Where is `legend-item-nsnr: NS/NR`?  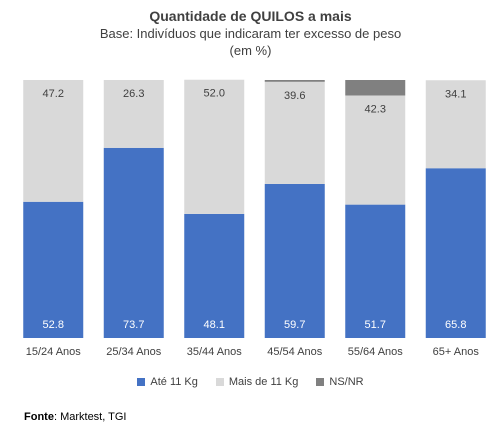
legend-item-nsnr: NS/NR is located at coordinates (340, 382).